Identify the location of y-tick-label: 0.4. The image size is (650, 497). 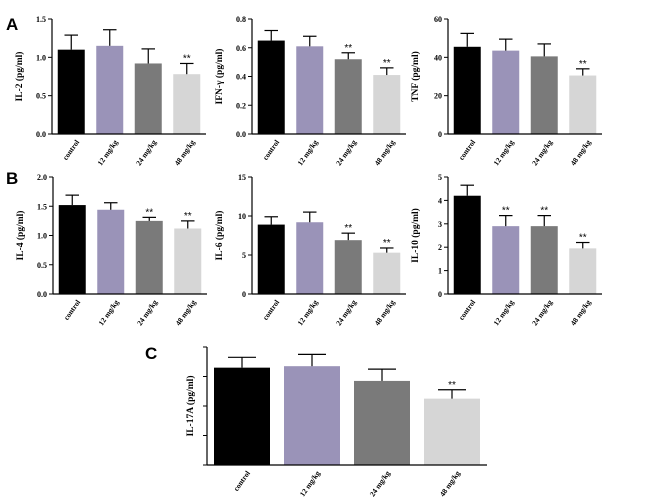
(241, 77).